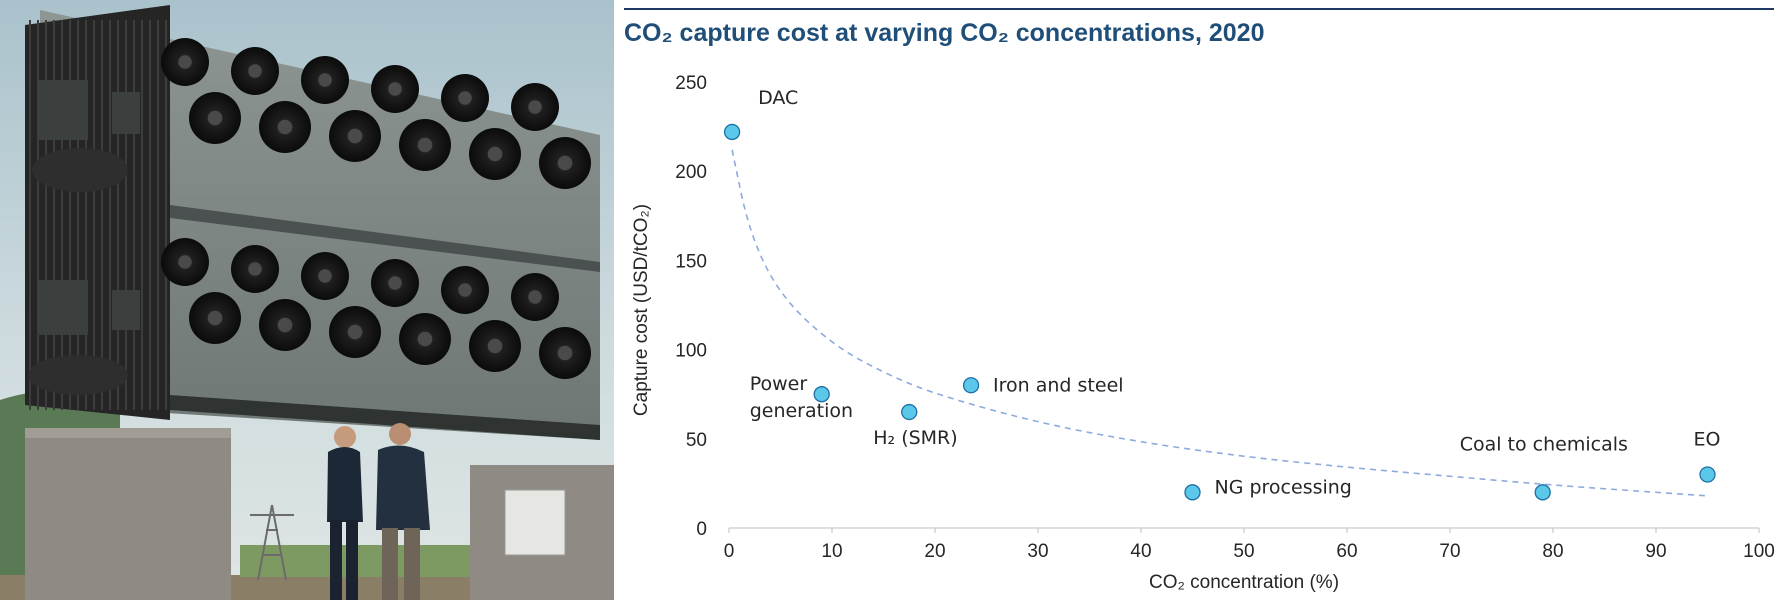  I want to click on y-tick-label: 50, so click(696, 440).